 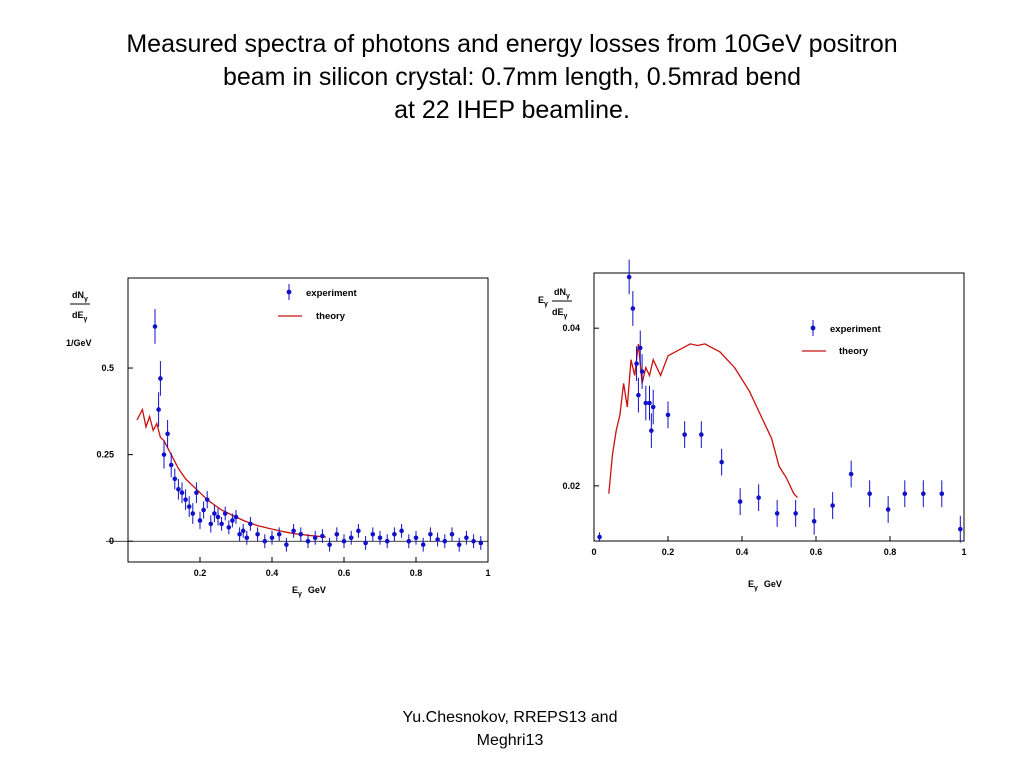 What do you see at coordinates (272, 573) in the screenshot?
I see `x-tick-label: 0.4` at bounding box center [272, 573].